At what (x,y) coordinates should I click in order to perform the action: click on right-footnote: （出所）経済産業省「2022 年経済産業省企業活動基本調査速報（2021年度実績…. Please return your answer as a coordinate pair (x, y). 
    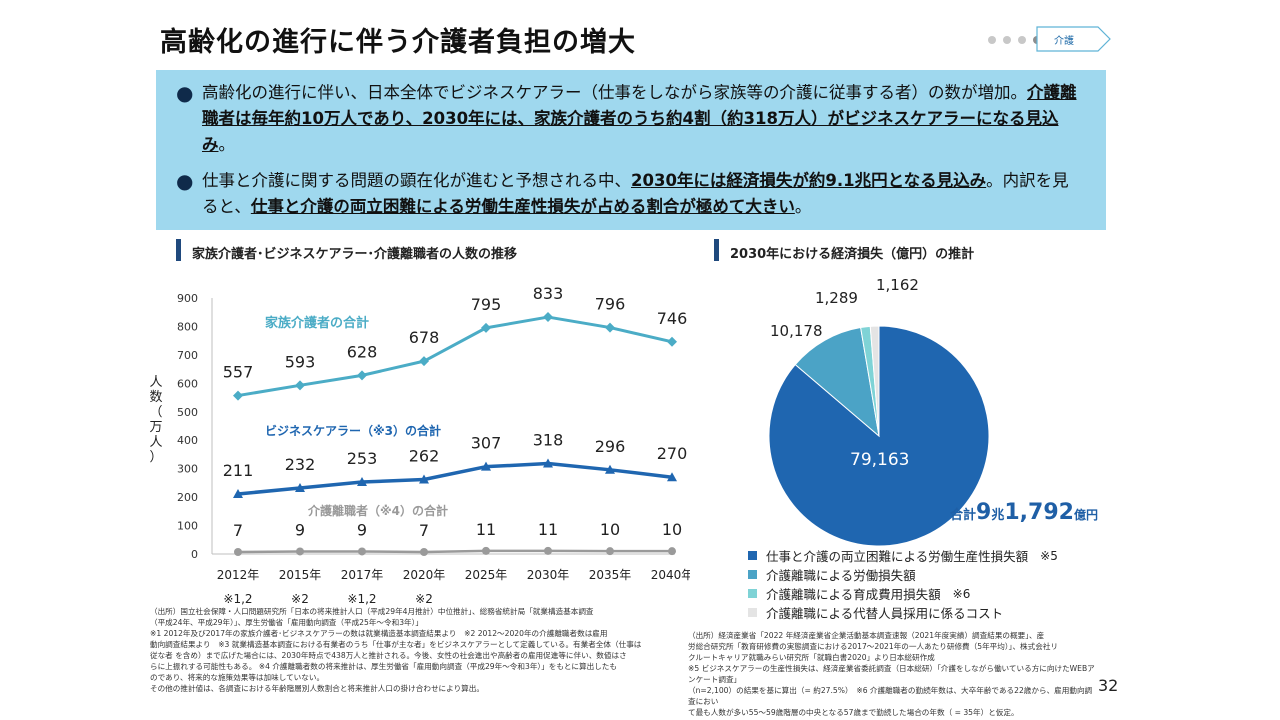
    Looking at the image, I should click on (893, 674).